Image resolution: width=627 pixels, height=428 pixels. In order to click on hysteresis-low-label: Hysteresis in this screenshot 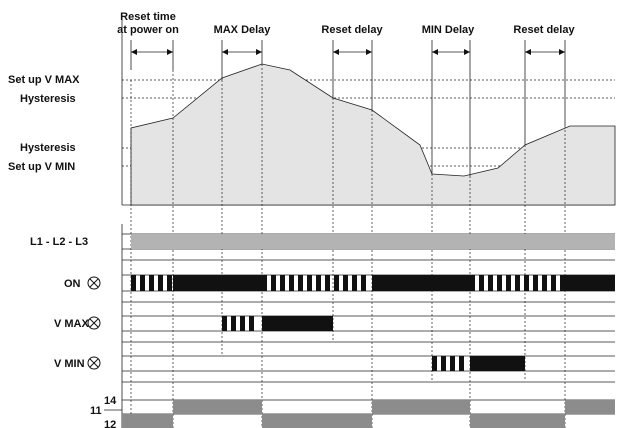, I will do `click(48, 148)`.